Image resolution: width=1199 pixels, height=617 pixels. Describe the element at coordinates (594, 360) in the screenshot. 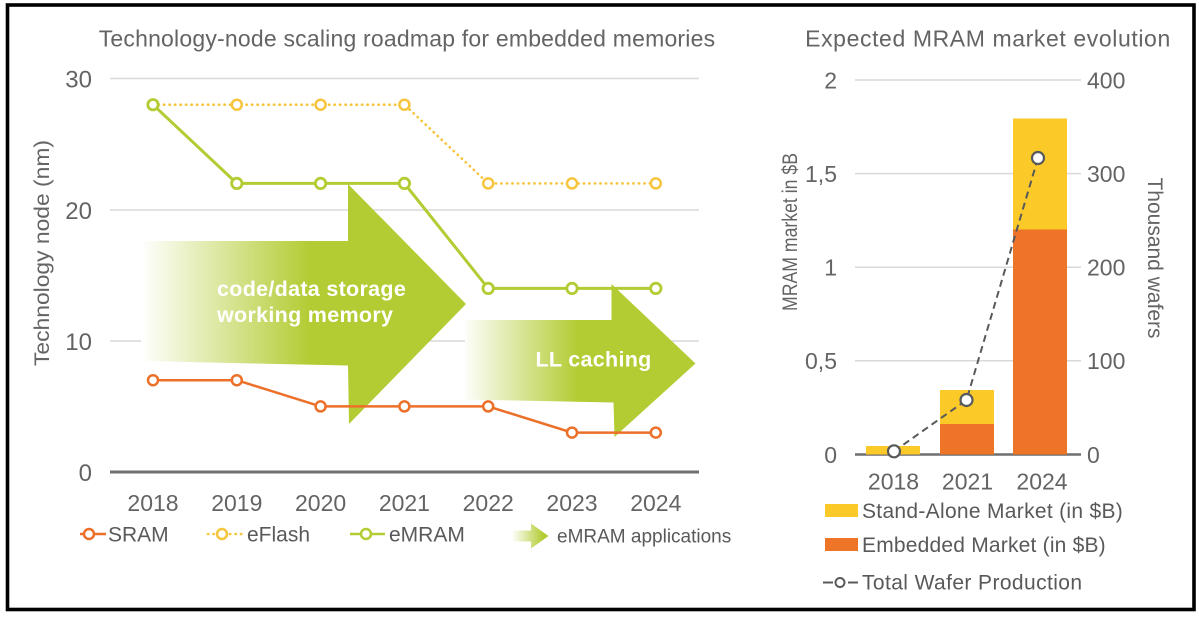

I see `svg-text: LL caching` at that location.